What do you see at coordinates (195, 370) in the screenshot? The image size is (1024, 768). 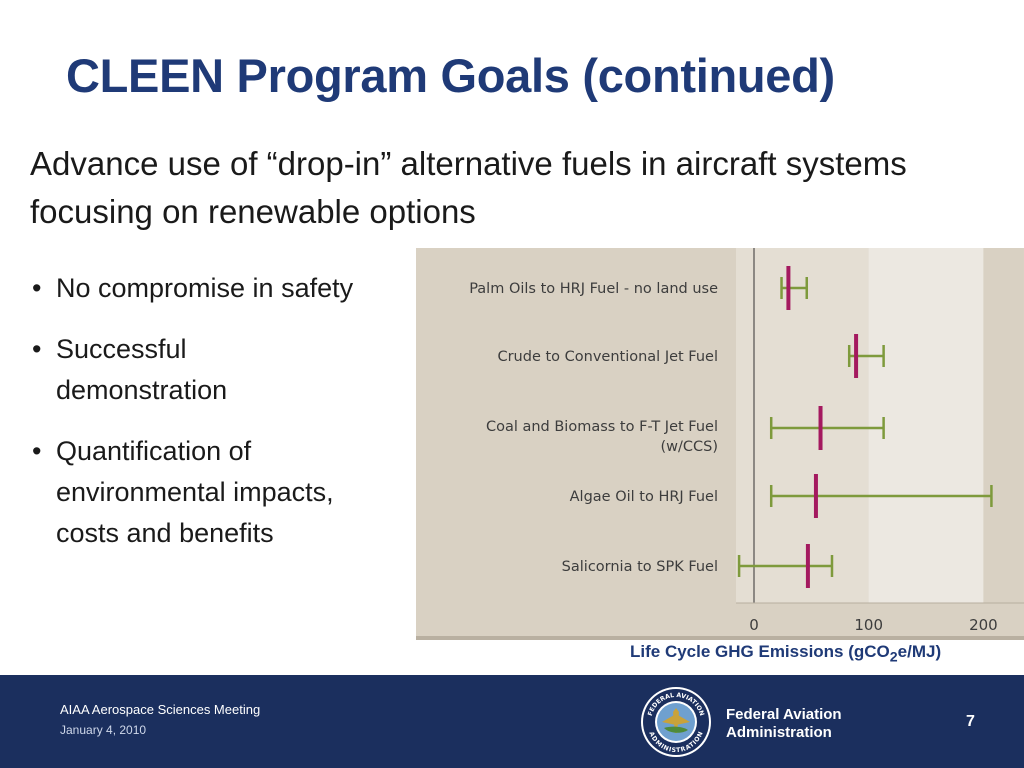 I see `bullet-item: Successful demonstration` at bounding box center [195, 370].